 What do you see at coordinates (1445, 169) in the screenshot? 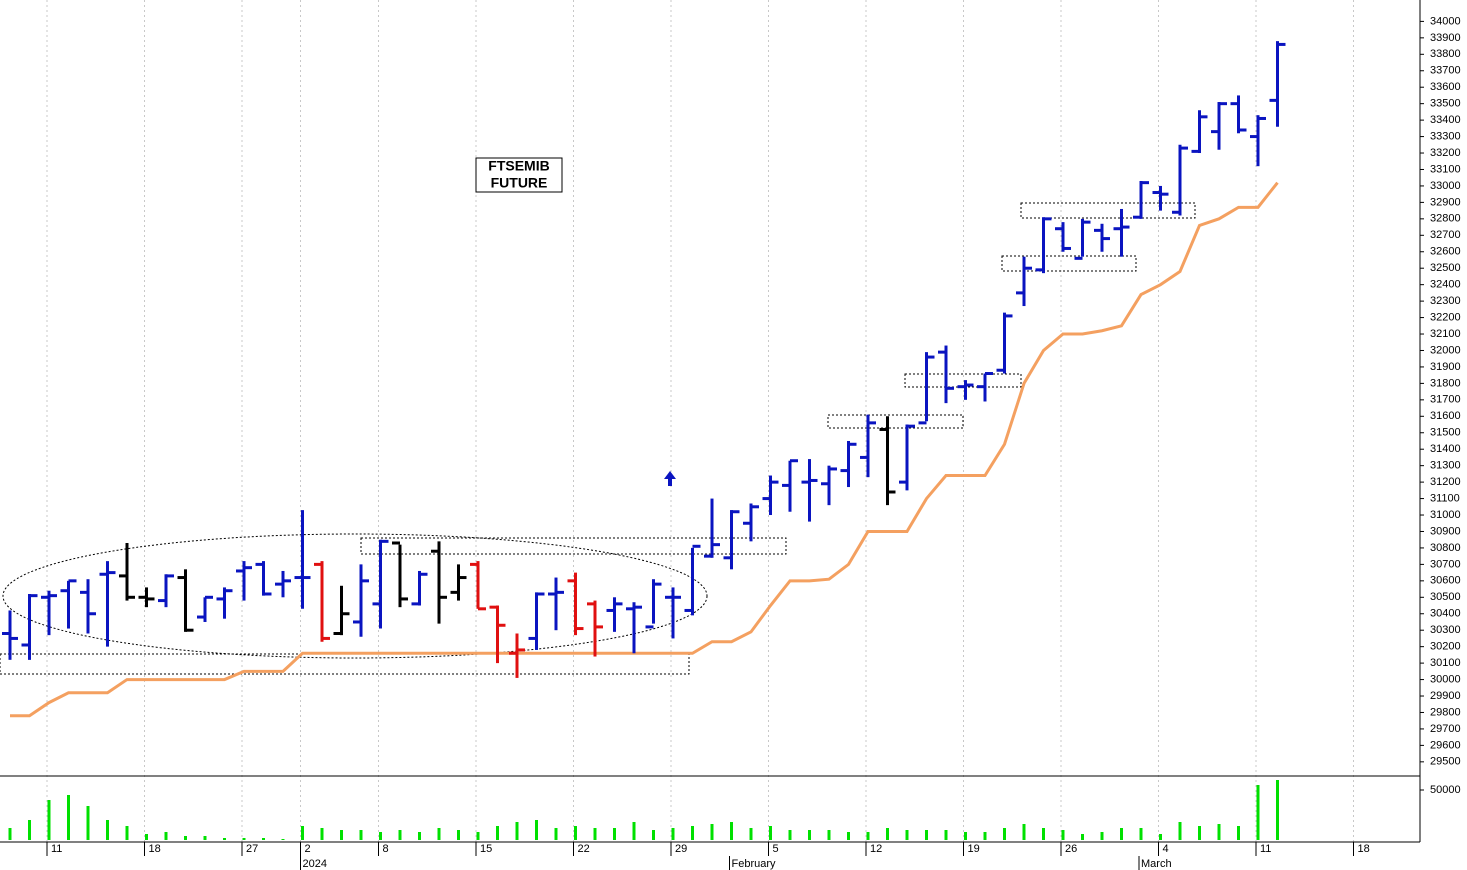
I see `y-tick-label: 33100` at bounding box center [1445, 169].